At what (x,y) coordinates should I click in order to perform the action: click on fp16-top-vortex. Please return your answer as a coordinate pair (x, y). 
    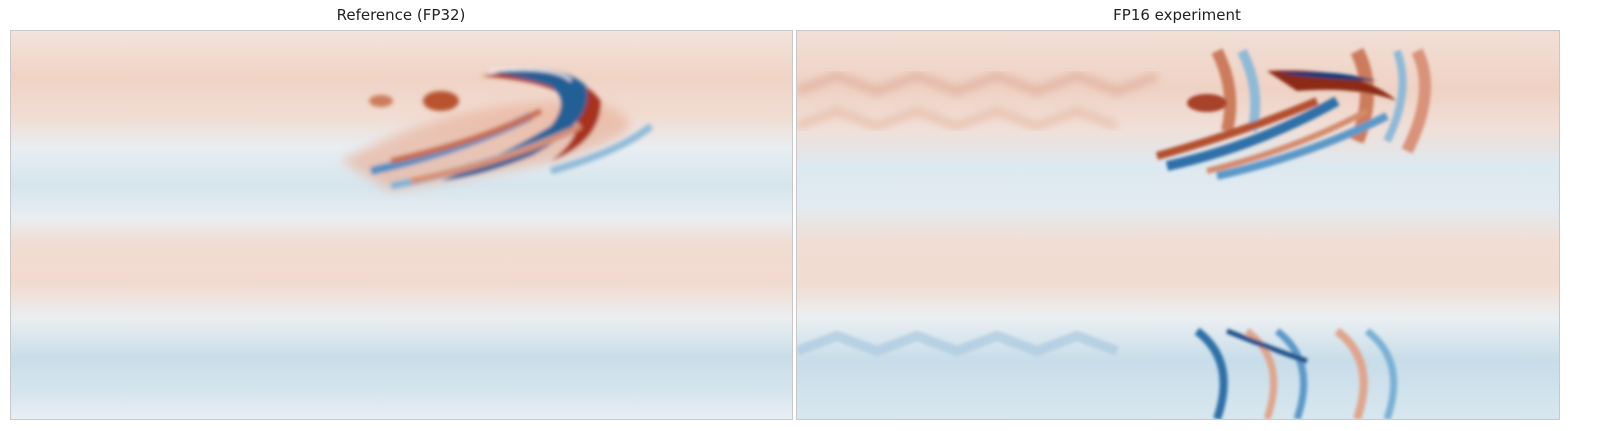
    Looking at the image, I should click on (1293, 113).